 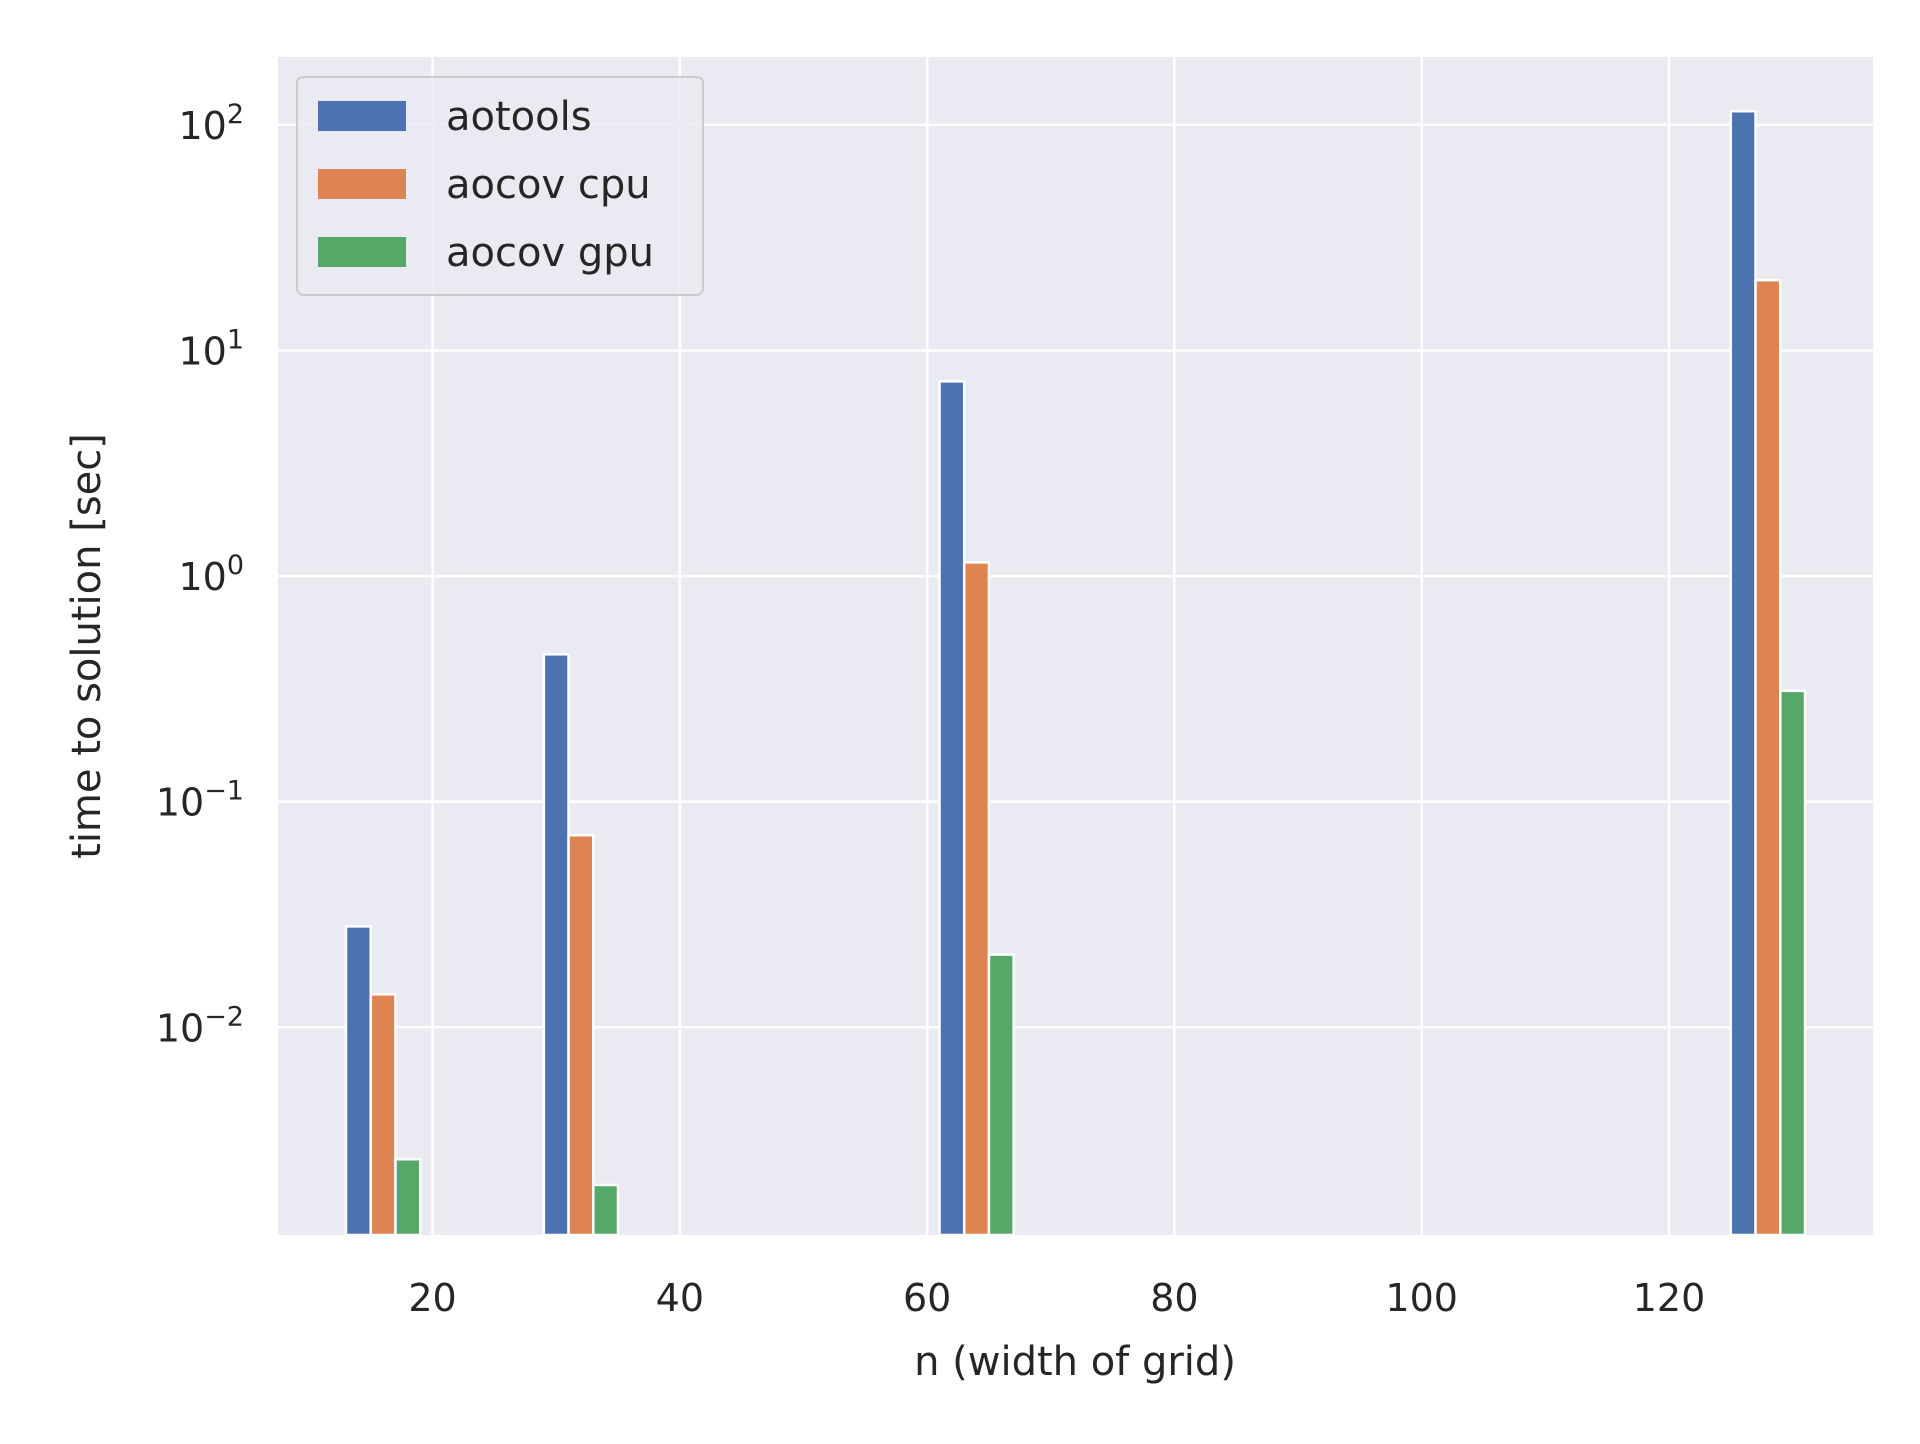 I want to click on x-tick-labels: 20 40 60 80 100 120, so click(x=1056, y=1298).